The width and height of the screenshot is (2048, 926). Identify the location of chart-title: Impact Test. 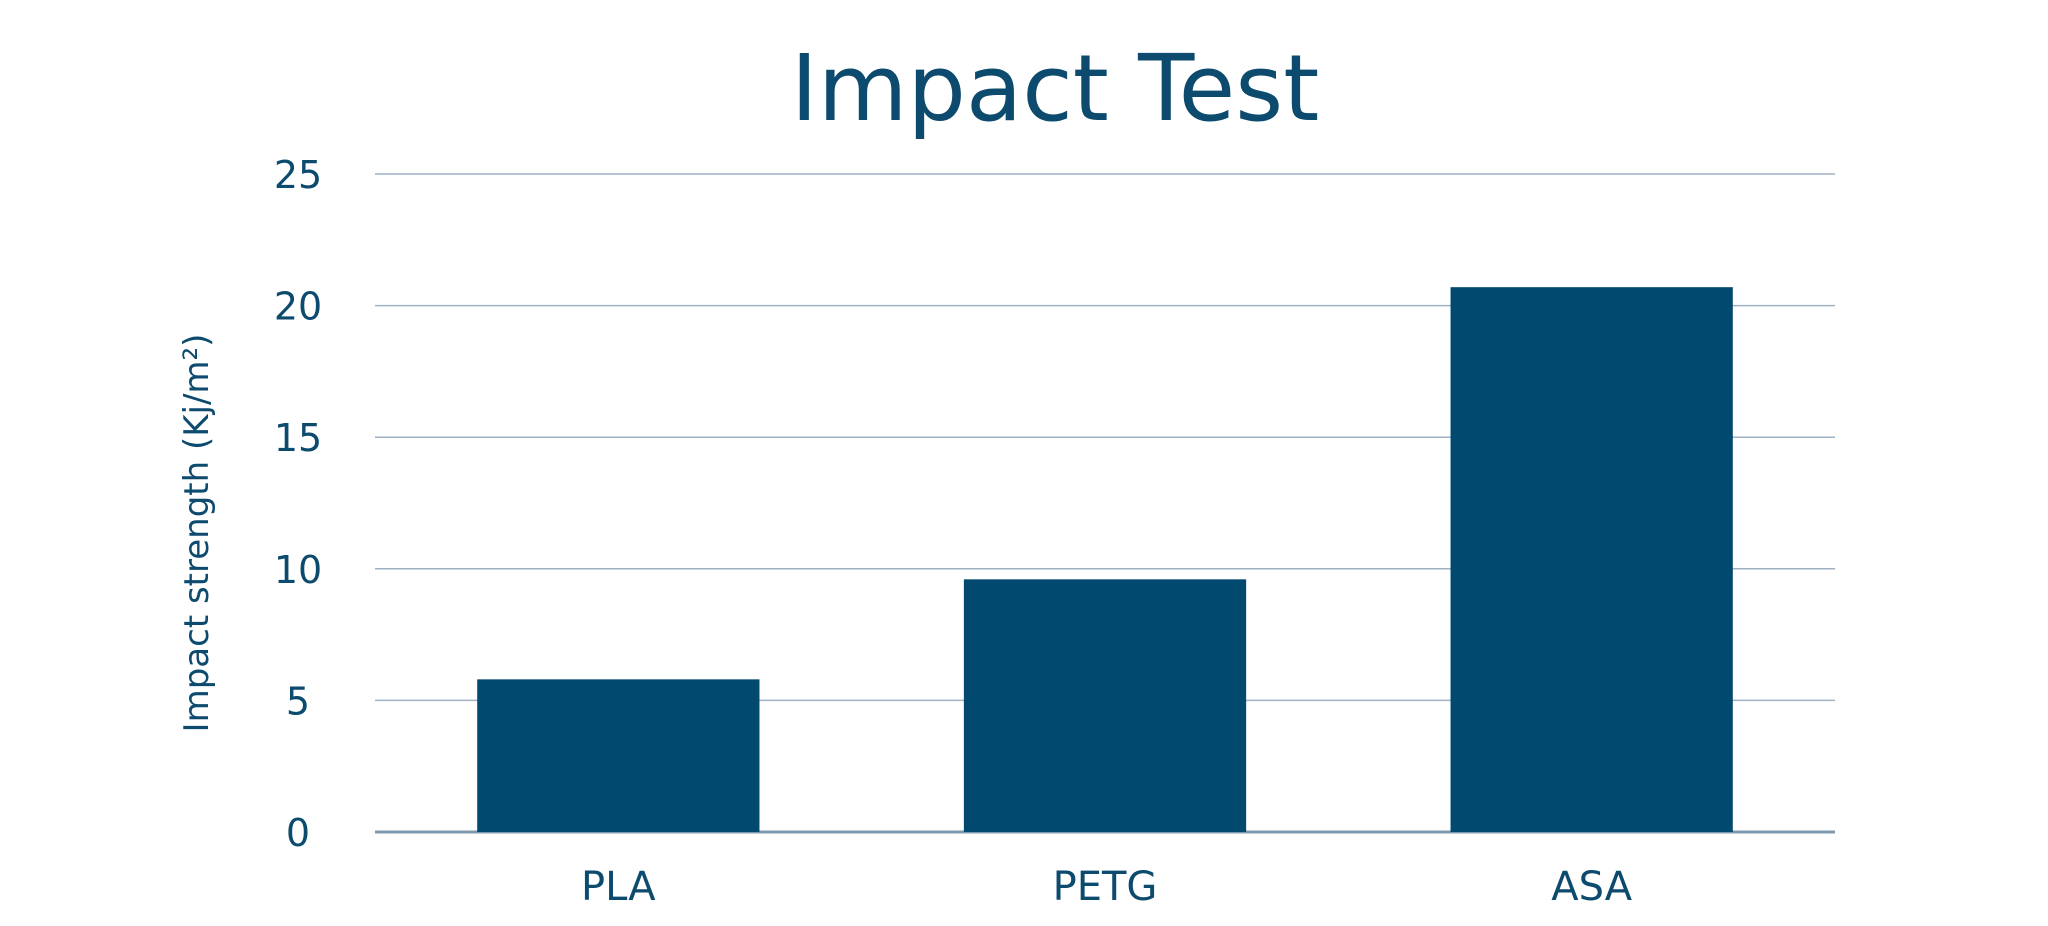
(1055, 88).